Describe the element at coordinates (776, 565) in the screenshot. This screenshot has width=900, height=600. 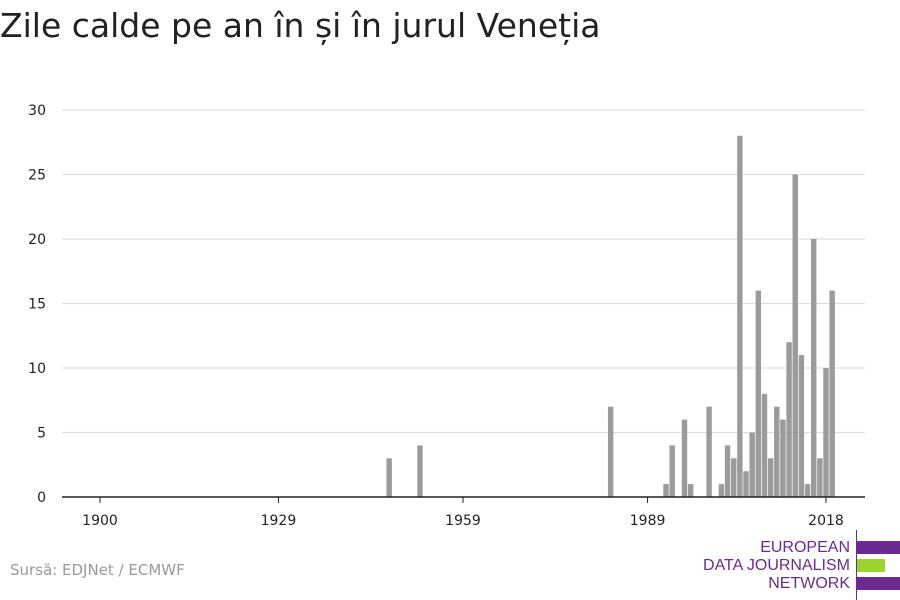
I see `logo-line-2: DATA JOURNALISM` at that location.